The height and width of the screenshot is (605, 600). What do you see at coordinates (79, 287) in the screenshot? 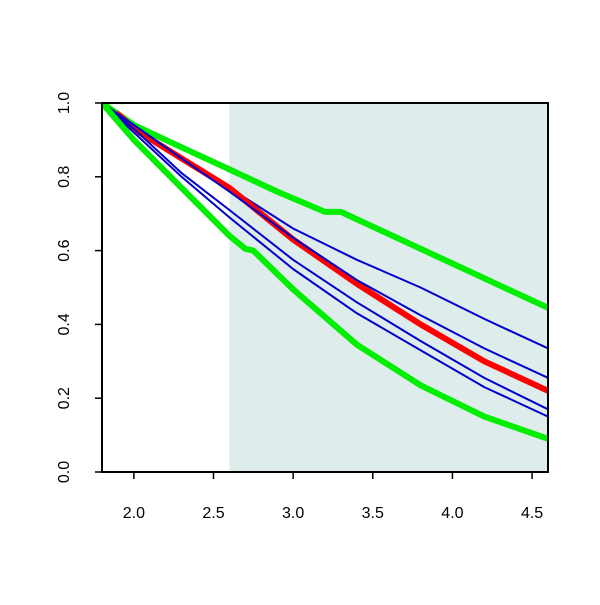
I see `y-axis: 0.0 0.2 0.4 0.6 0.8 1.0` at bounding box center [79, 287].